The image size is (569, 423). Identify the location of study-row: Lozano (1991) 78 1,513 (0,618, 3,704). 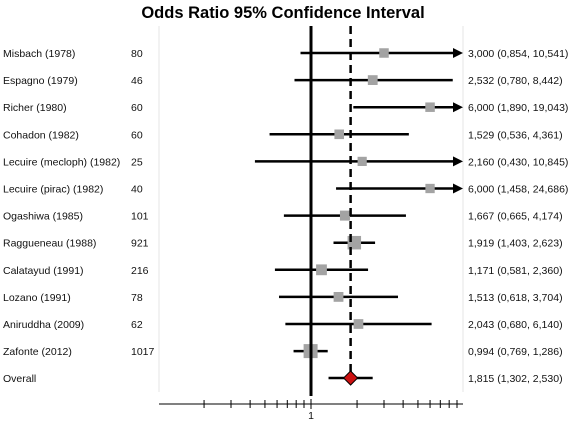
(283, 298).